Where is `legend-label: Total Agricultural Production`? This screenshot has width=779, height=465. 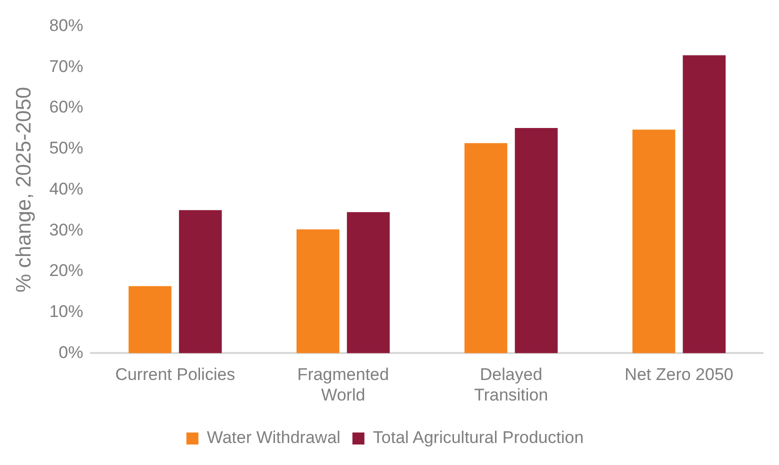 legend-label: Total Agricultural Production is located at coordinates (478, 438).